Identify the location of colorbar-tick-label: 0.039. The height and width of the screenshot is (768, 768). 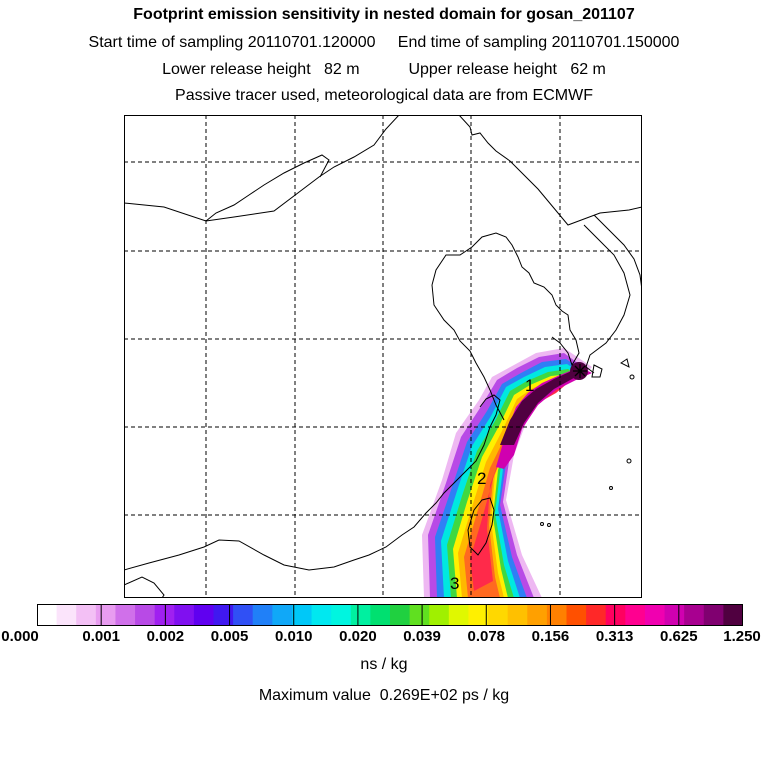
(422, 636).